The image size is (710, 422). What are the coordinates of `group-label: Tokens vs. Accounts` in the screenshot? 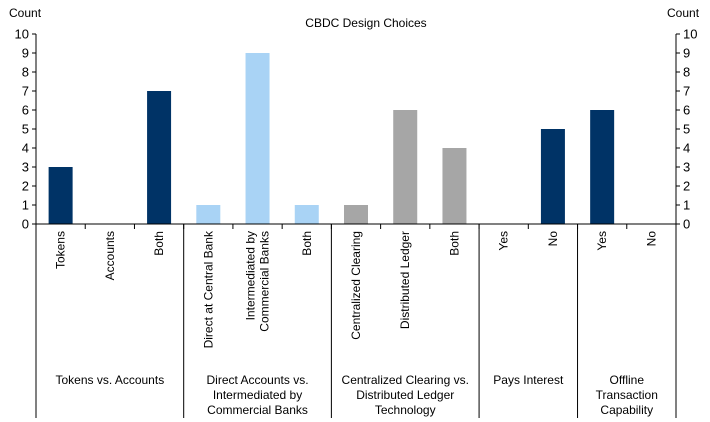 It's located at (109, 380).